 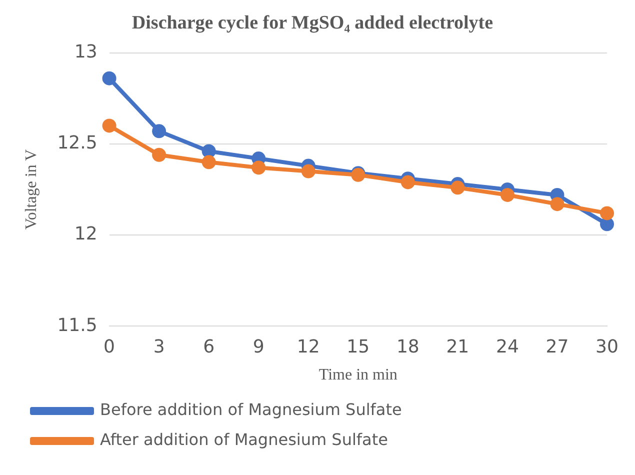 I want to click on x-tick-label: 15, so click(x=358, y=347).